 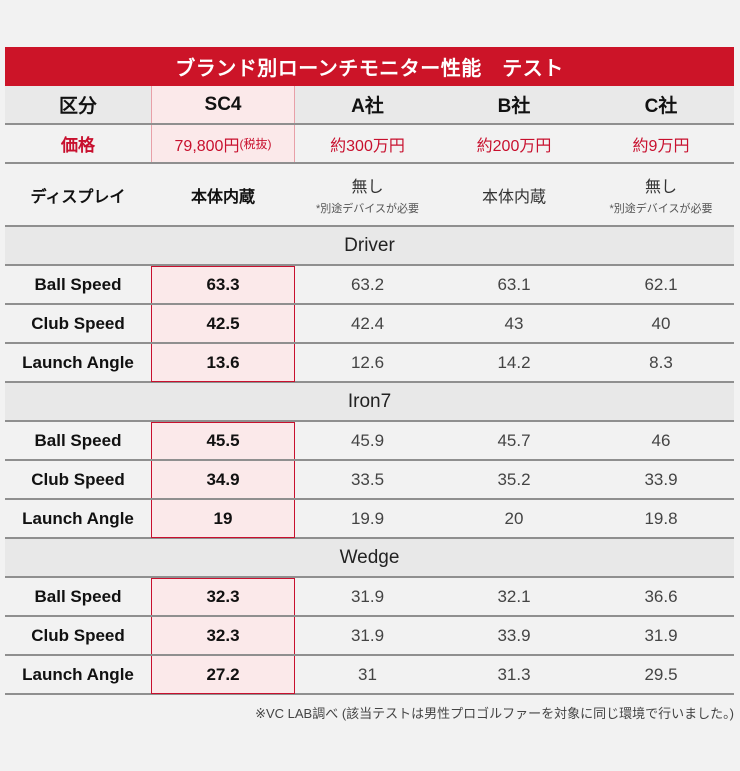 What do you see at coordinates (661, 106) in the screenshot?
I see `column-header-c: C社` at bounding box center [661, 106].